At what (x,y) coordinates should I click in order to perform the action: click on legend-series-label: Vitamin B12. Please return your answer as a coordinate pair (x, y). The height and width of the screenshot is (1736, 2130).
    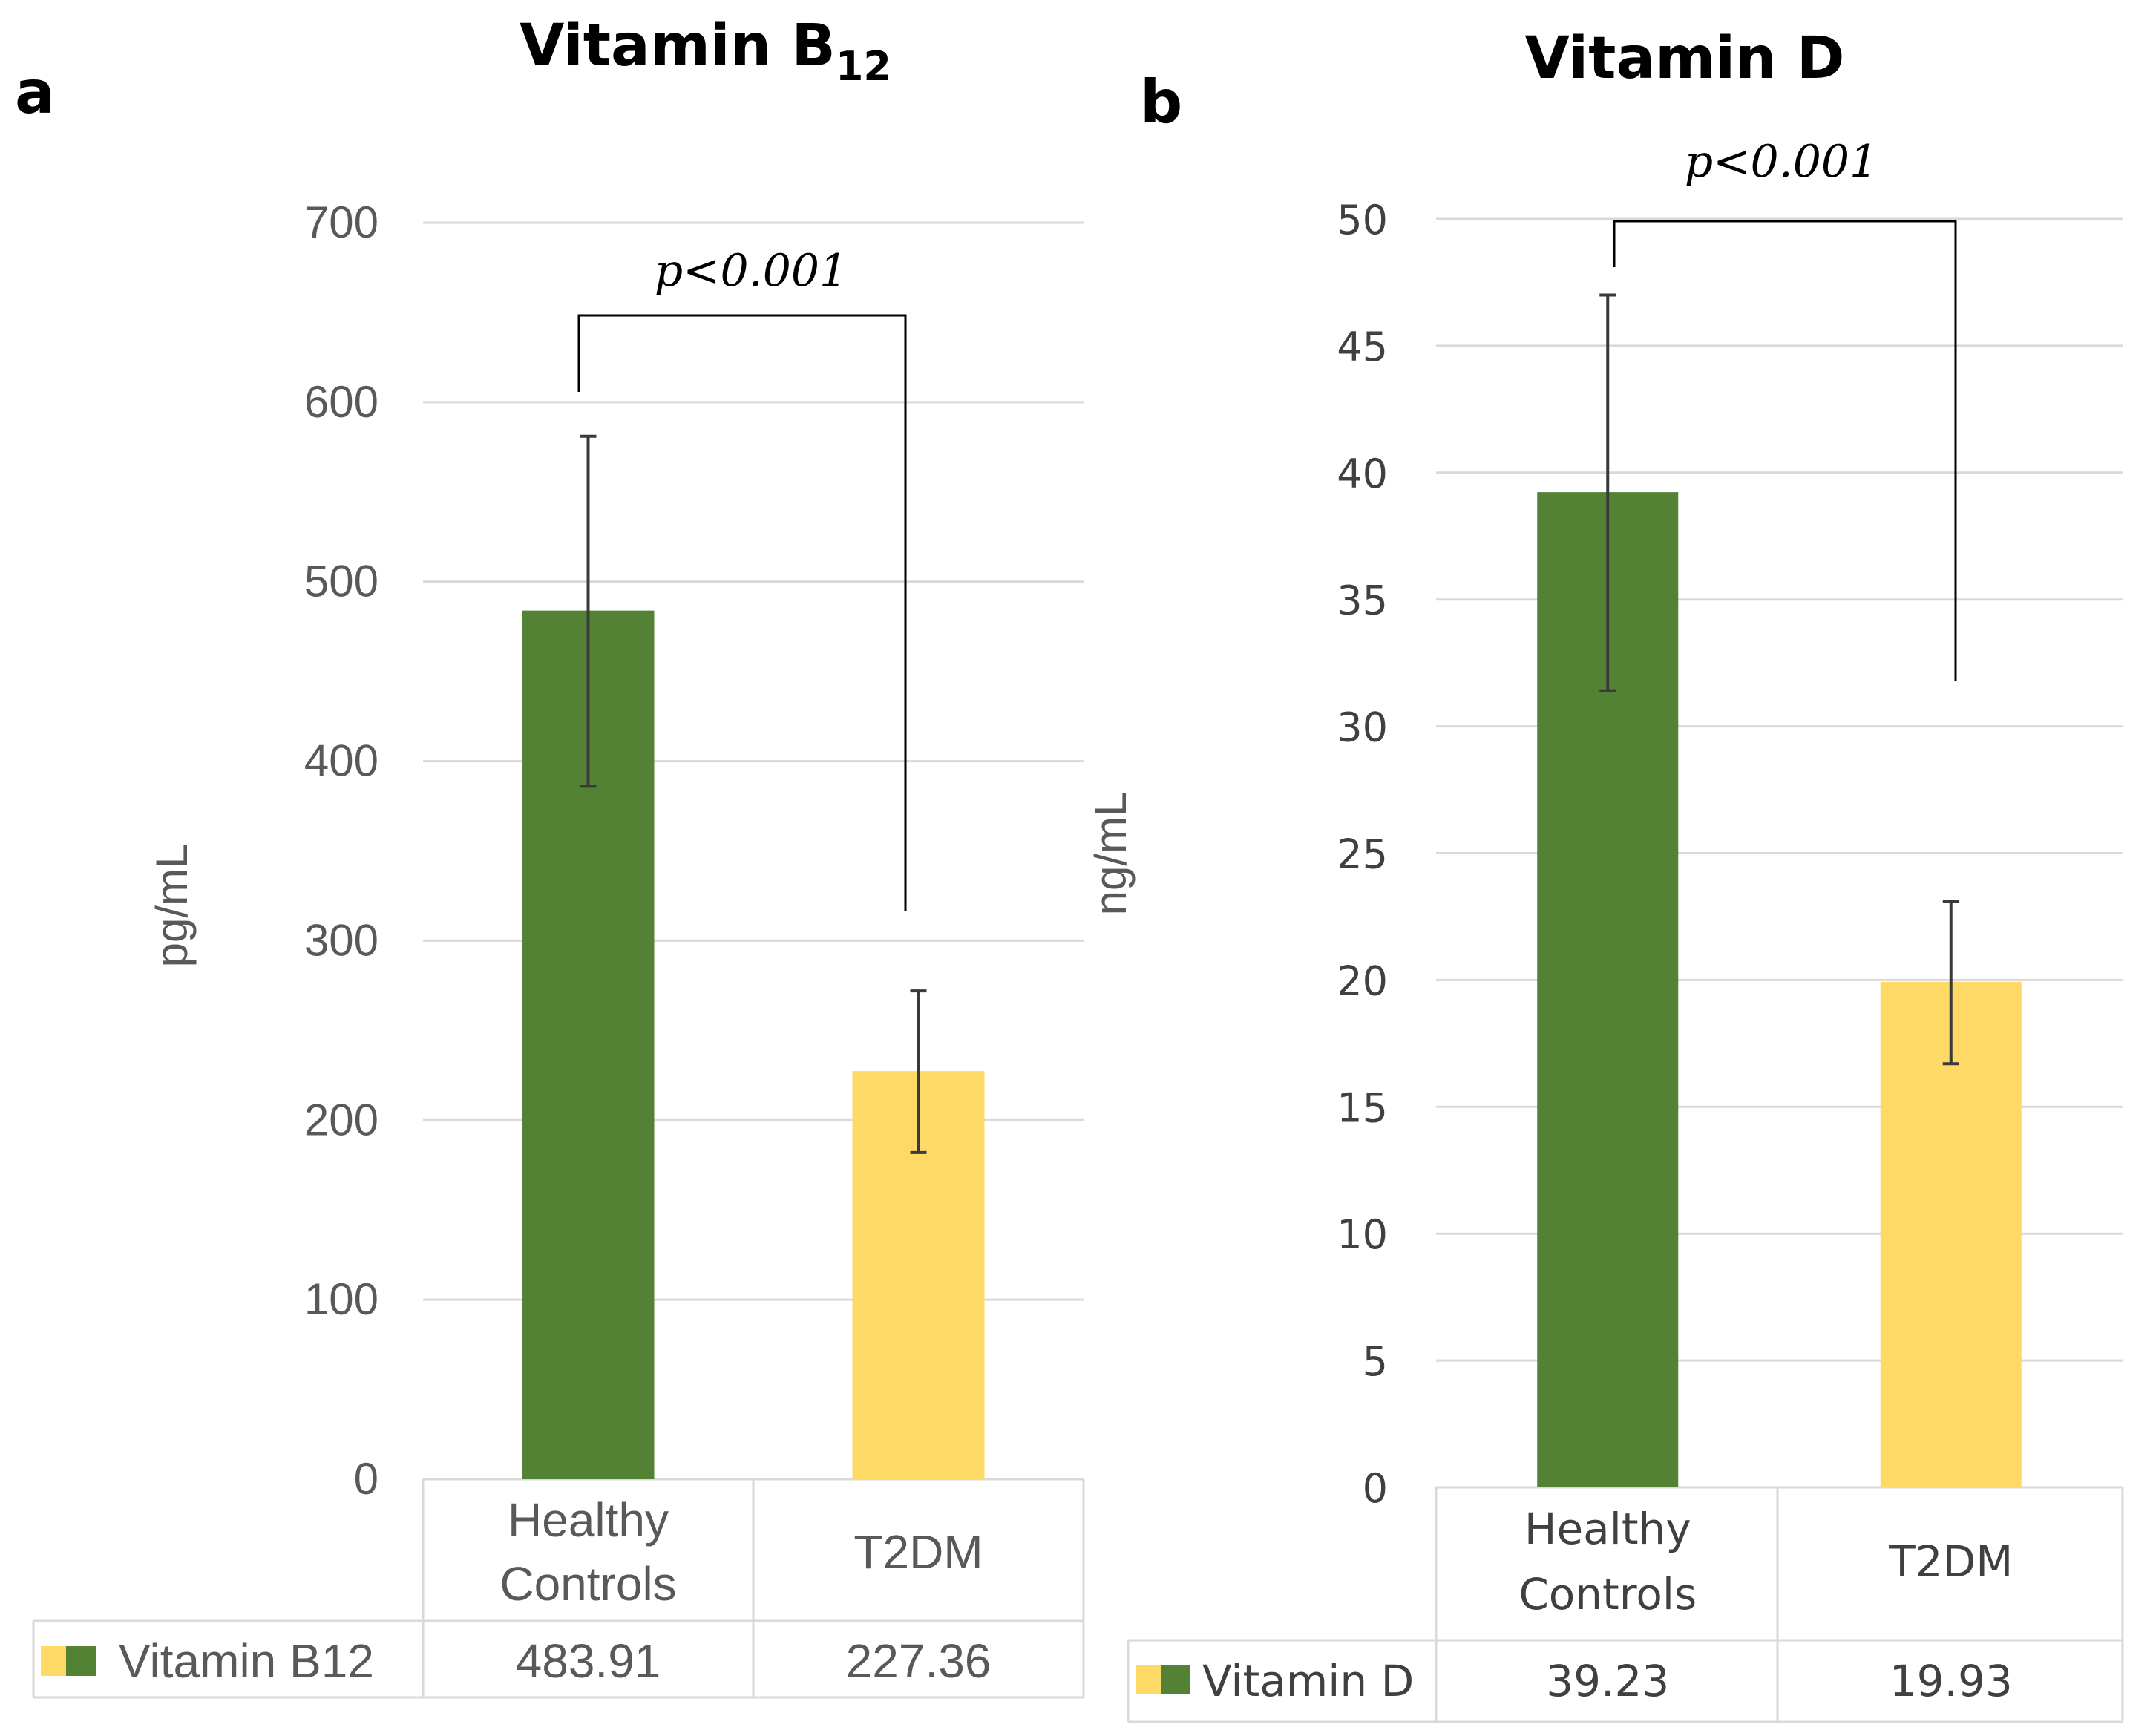
    Looking at the image, I should click on (246, 1661).